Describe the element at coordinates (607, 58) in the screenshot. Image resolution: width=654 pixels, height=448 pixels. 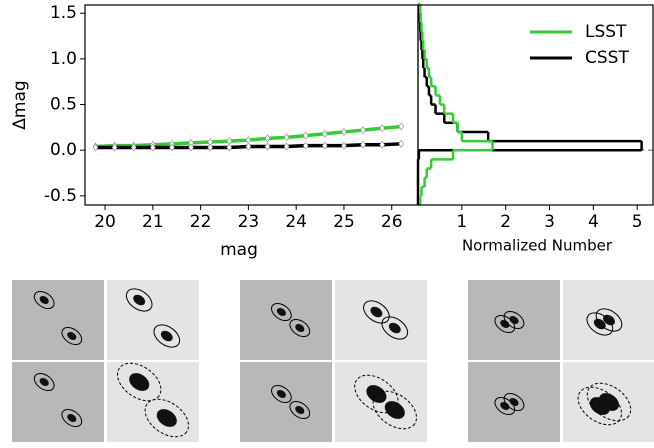
I see `legend-label: CSST` at that location.